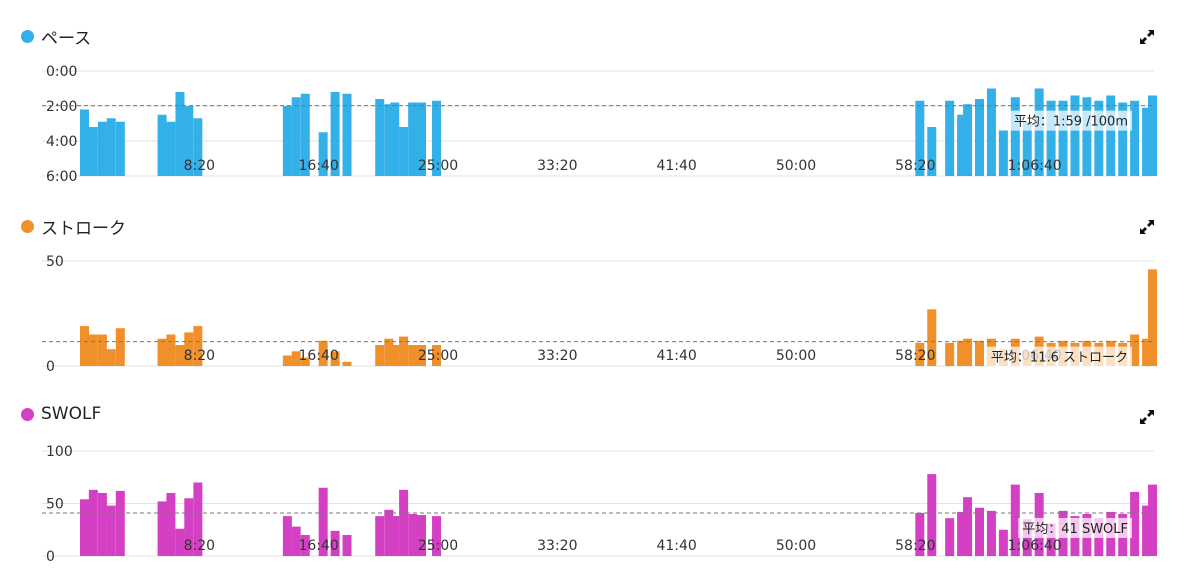  Describe the element at coordinates (59, 452) in the screenshot. I see `y-tick-label: 100` at that location.